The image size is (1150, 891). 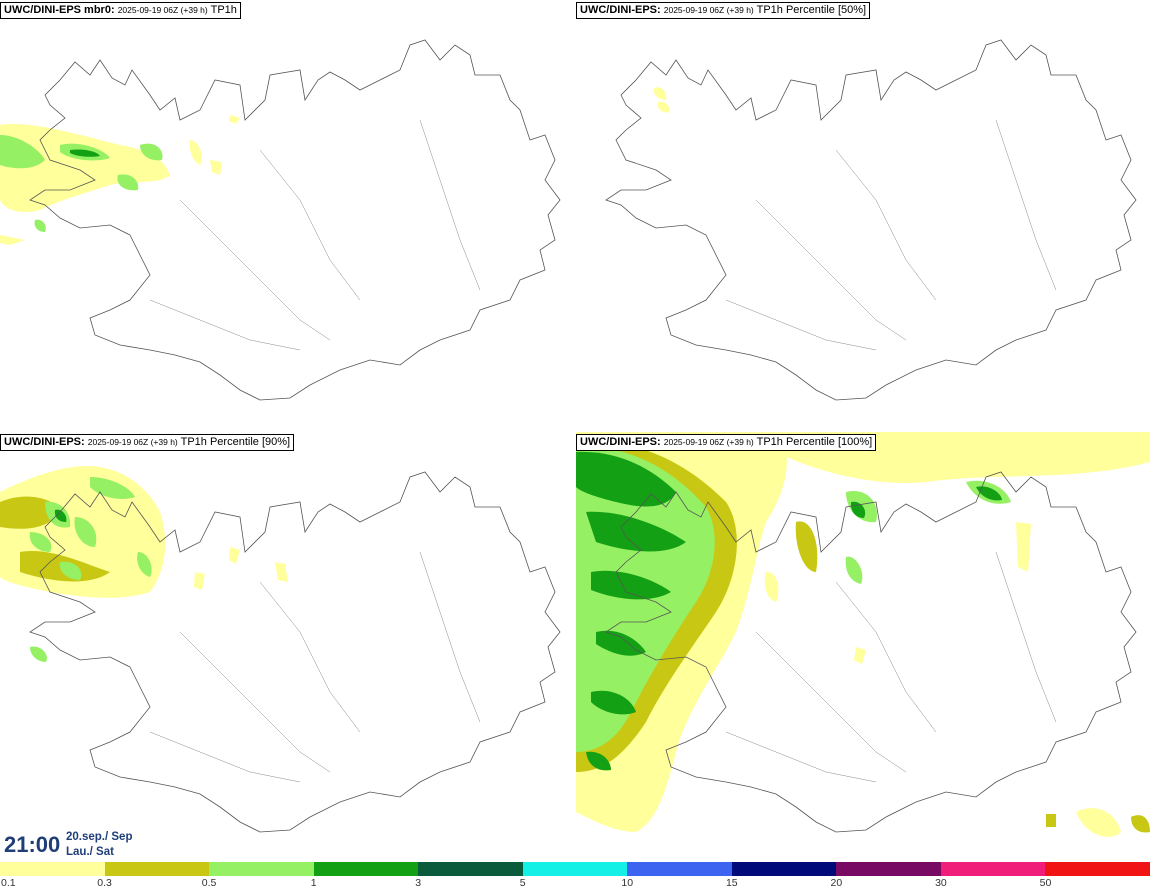 I want to click on valid-time: 21:00, so click(x=32, y=844).